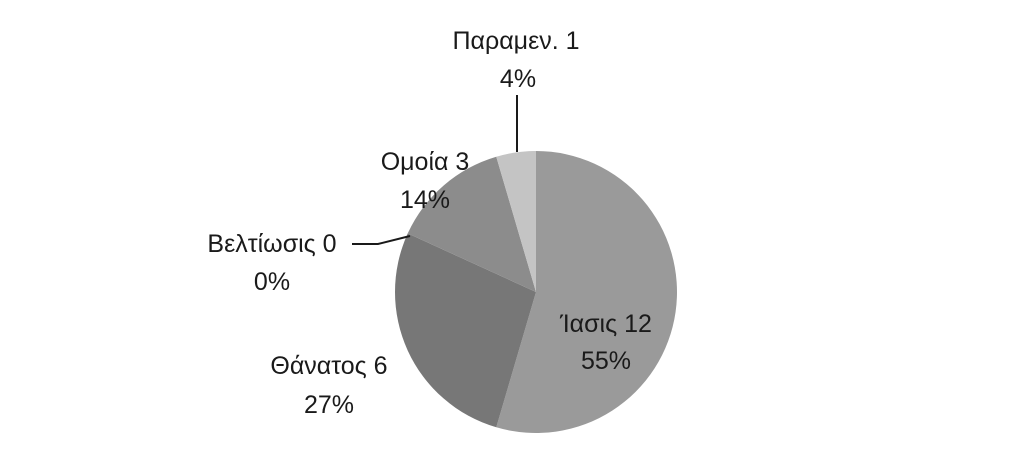  What do you see at coordinates (425, 200) in the screenshot?
I see `label-omoia-percent: 14%` at bounding box center [425, 200].